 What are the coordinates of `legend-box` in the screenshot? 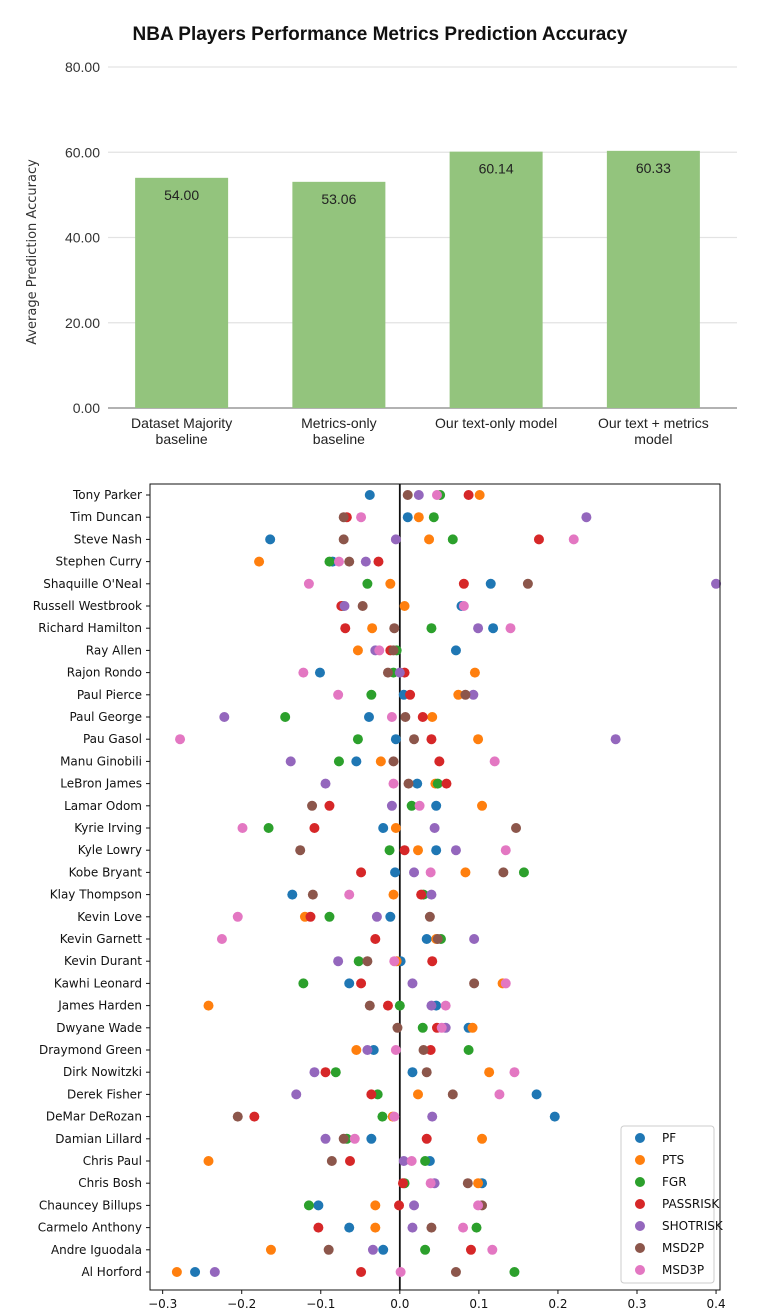 It's located at (667, 1204).